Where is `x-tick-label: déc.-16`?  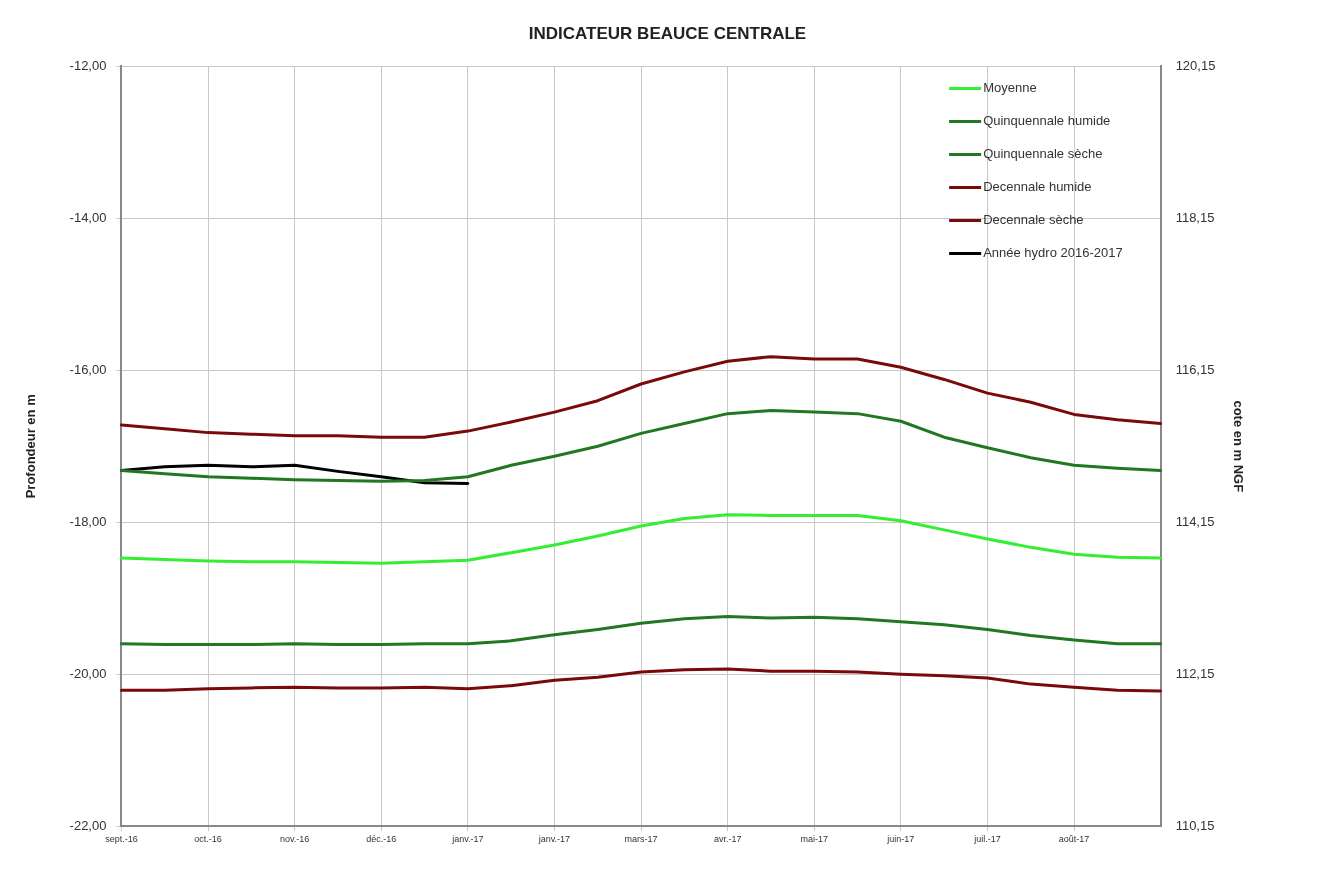 x-tick-label: déc.-16 is located at coordinates (381, 839).